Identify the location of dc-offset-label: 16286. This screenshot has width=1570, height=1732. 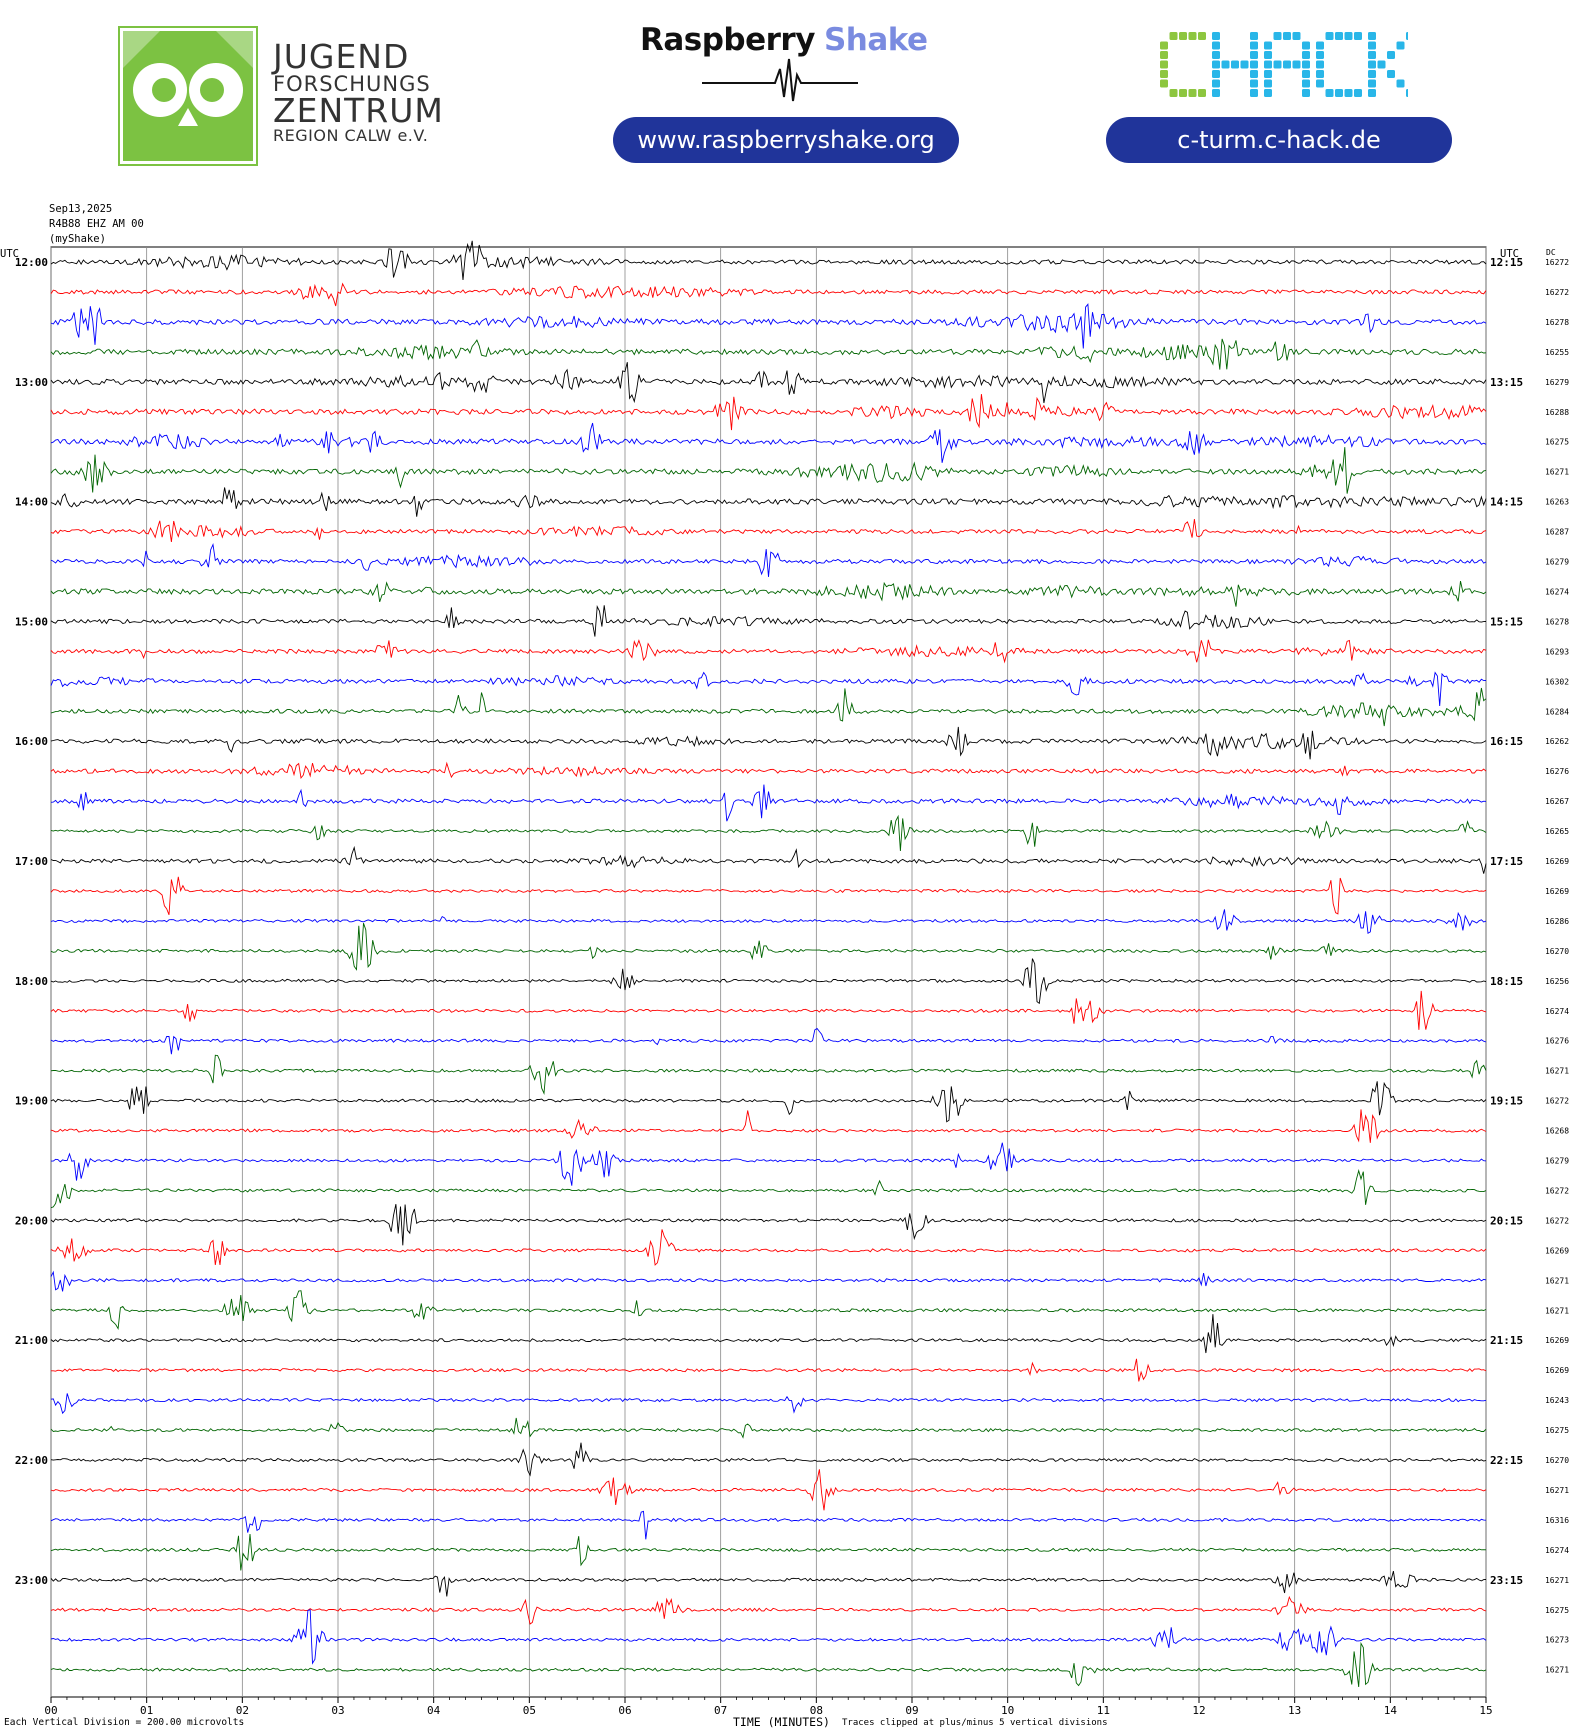
(1557, 921).